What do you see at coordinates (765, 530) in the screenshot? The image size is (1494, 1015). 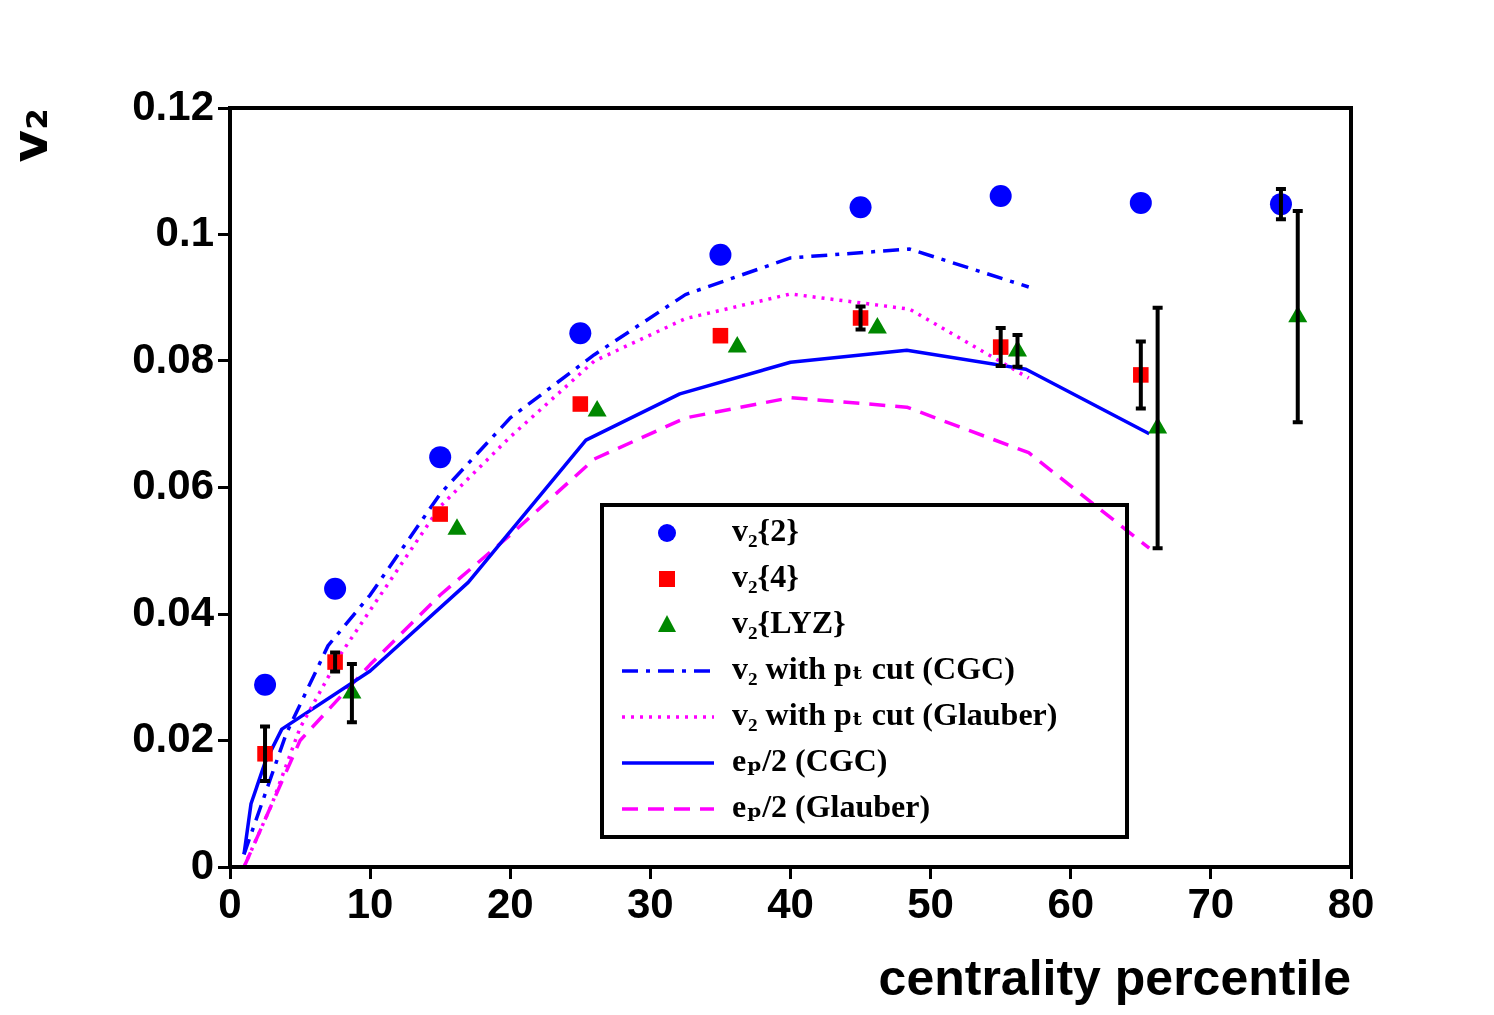 I see `legend-label: v₂{2}` at bounding box center [765, 530].